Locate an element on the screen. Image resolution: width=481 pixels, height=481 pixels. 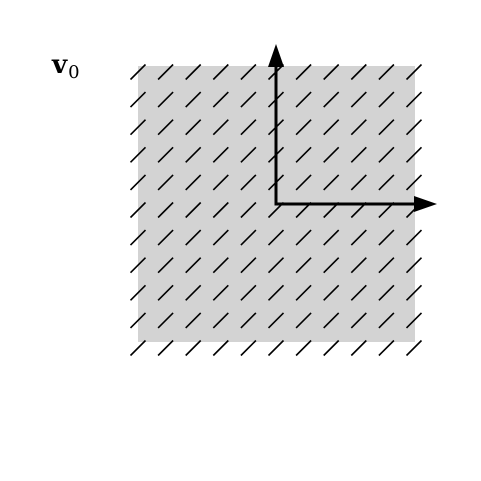
axis-arrows is located at coordinates (352, 128).